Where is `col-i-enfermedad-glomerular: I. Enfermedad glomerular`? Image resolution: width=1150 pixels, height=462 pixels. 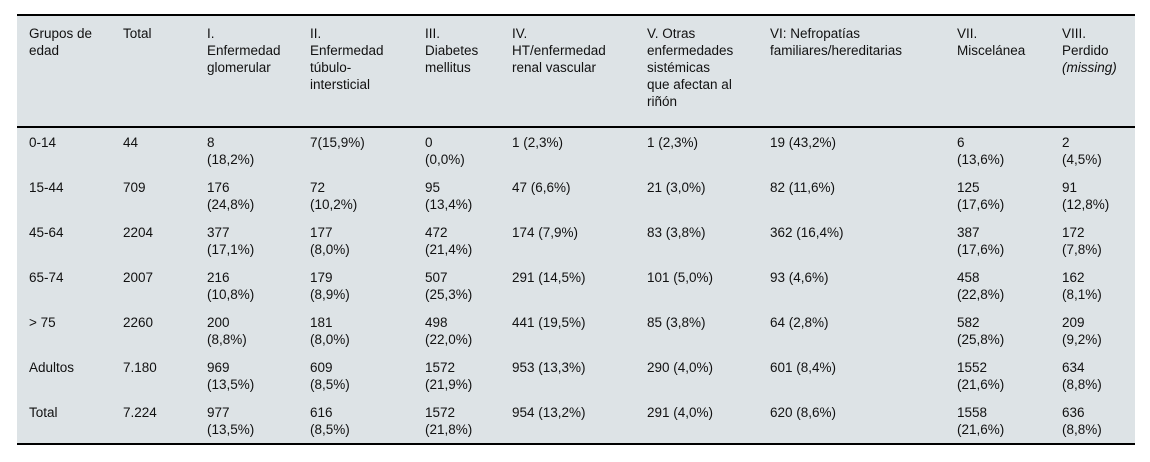
col-i-enfermedad-glomerular: I. Enfermedad glomerular is located at coordinates (246, 71).